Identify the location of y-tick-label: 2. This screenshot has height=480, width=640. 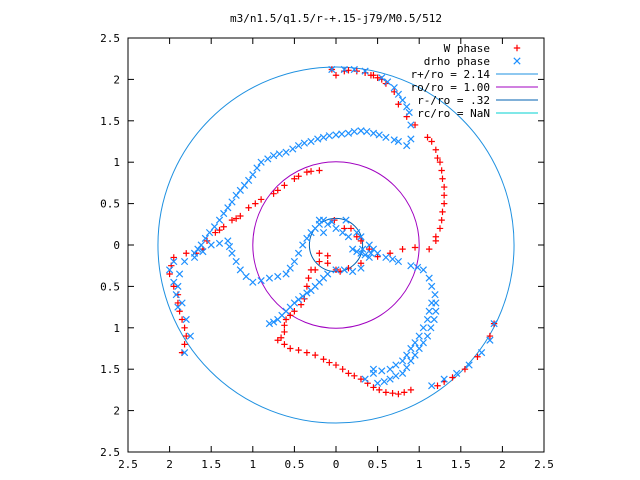
(116, 411).